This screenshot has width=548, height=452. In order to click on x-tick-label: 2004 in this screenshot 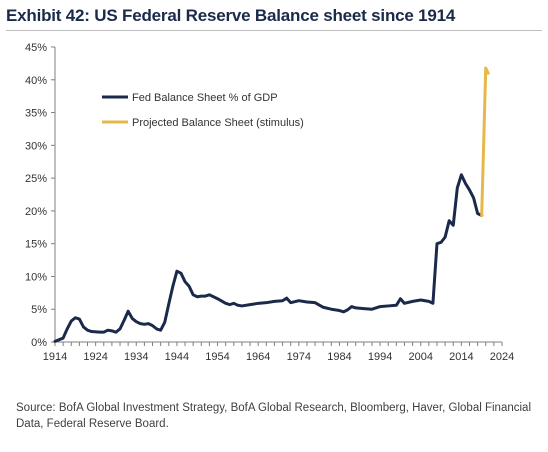, I will do `click(420, 357)`.